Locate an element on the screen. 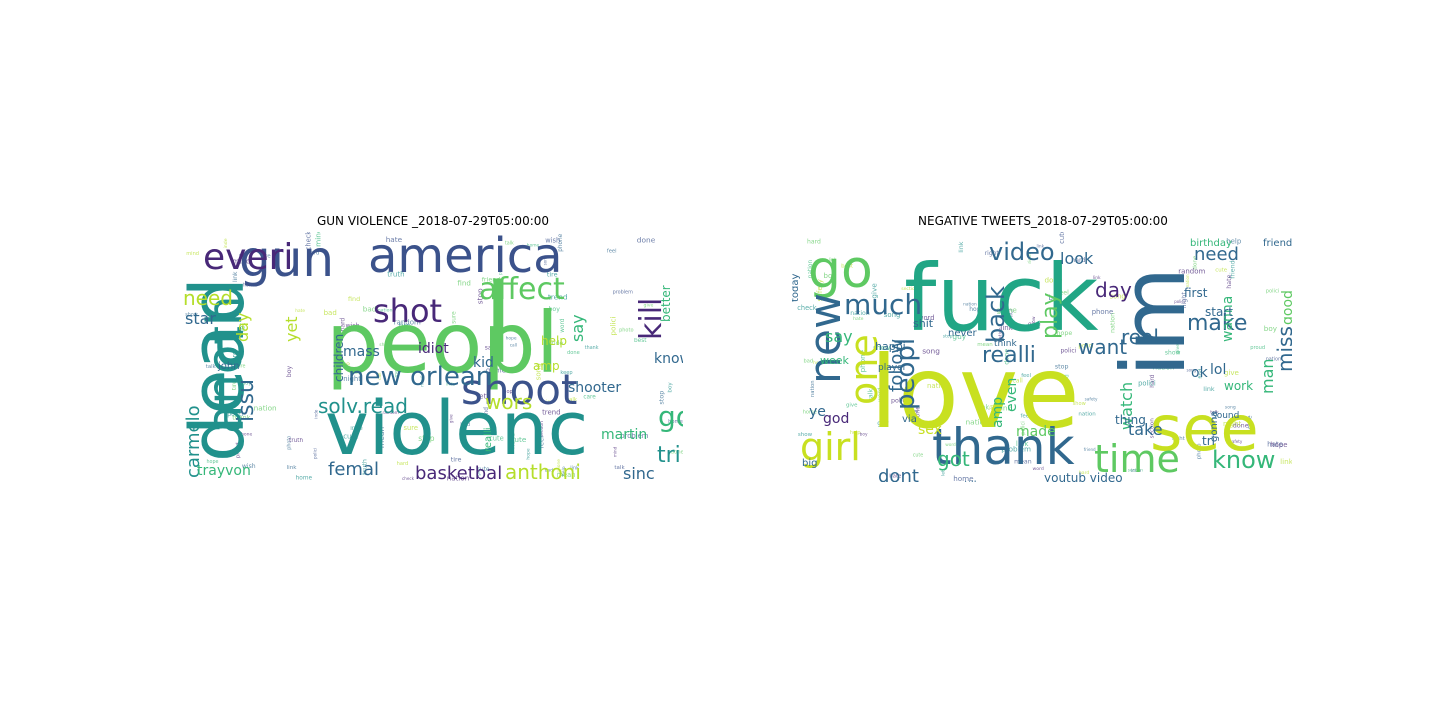 This screenshot has height=720, width=1440. filler-word: section is located at coordinates (909, 289).